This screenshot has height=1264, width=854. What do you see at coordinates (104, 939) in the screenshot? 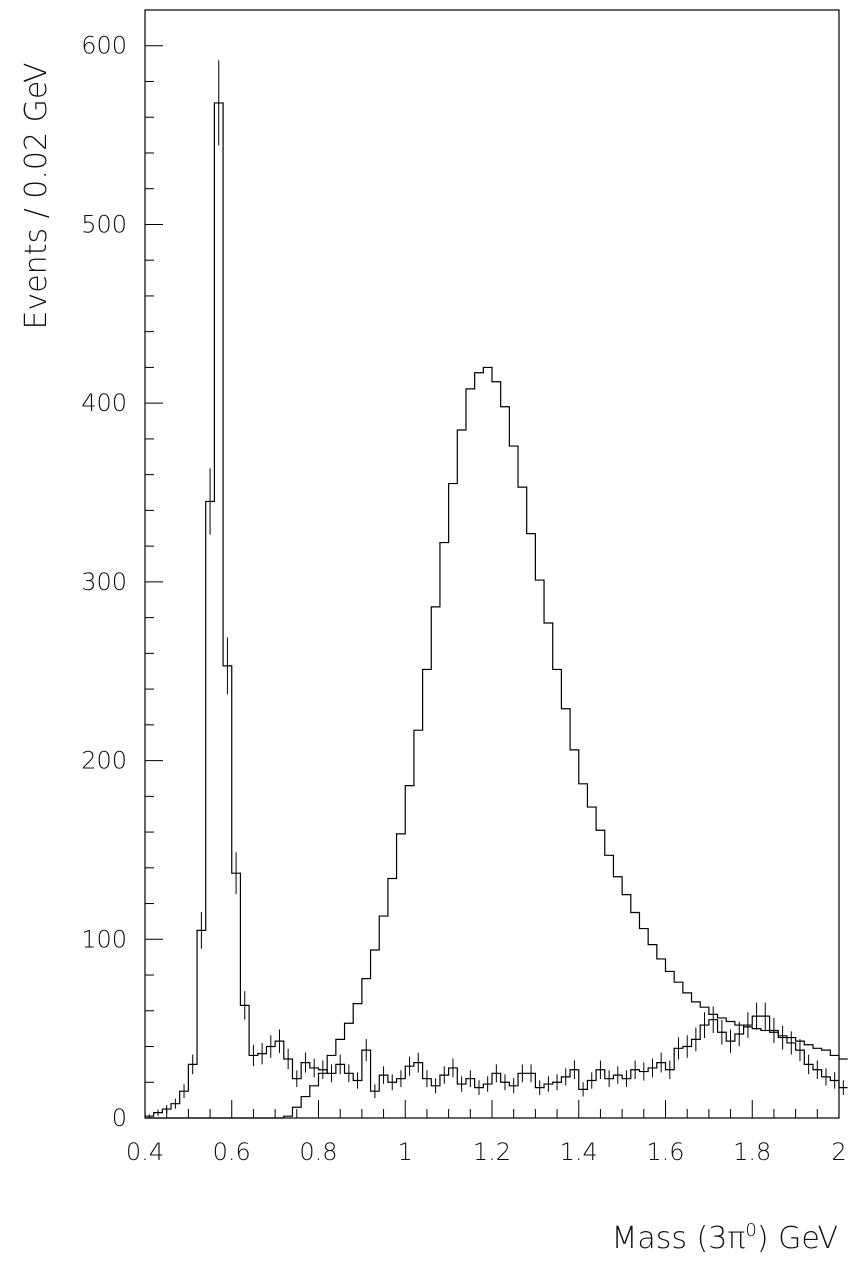
I see `y-tick-label: 100` at bounding box center [104, 939].